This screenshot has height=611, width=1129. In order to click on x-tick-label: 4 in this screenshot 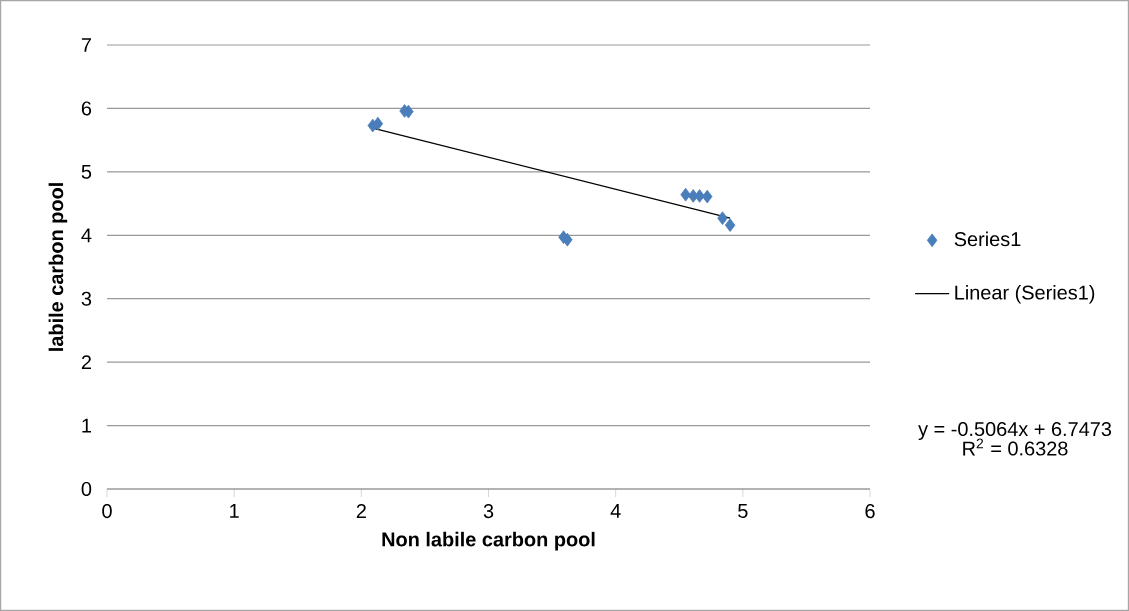, I will do `click(615, 511)`.